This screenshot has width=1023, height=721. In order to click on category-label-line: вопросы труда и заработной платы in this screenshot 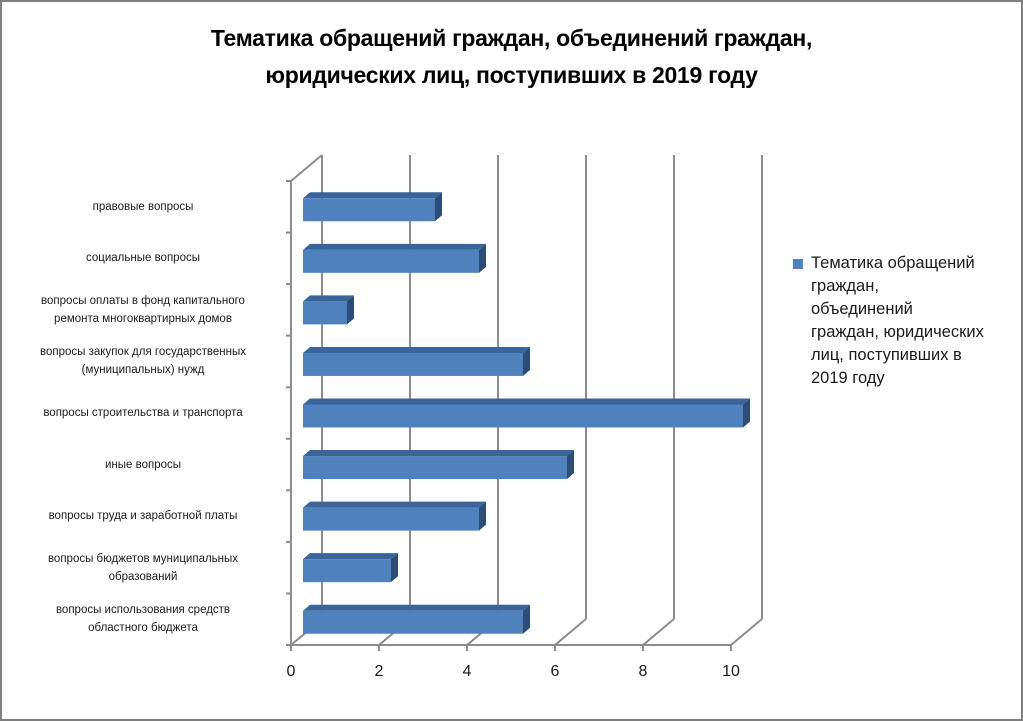, I will do `click(143, 516)`.